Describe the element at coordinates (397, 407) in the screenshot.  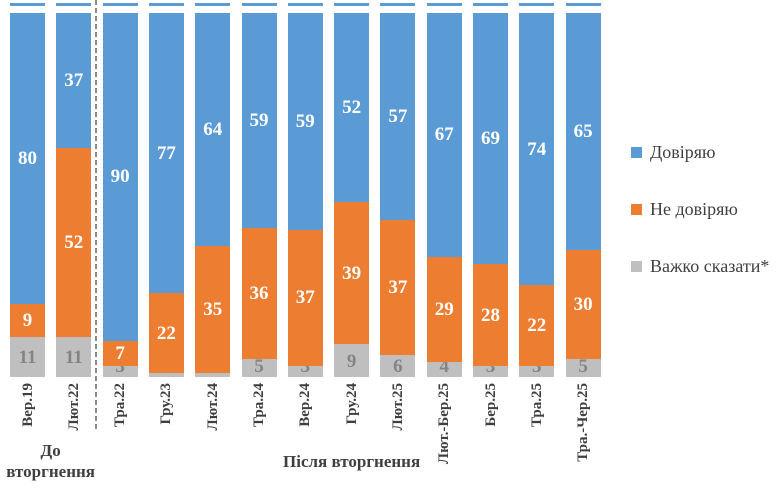
I see `x-axis-label: Лют.25` at that location.